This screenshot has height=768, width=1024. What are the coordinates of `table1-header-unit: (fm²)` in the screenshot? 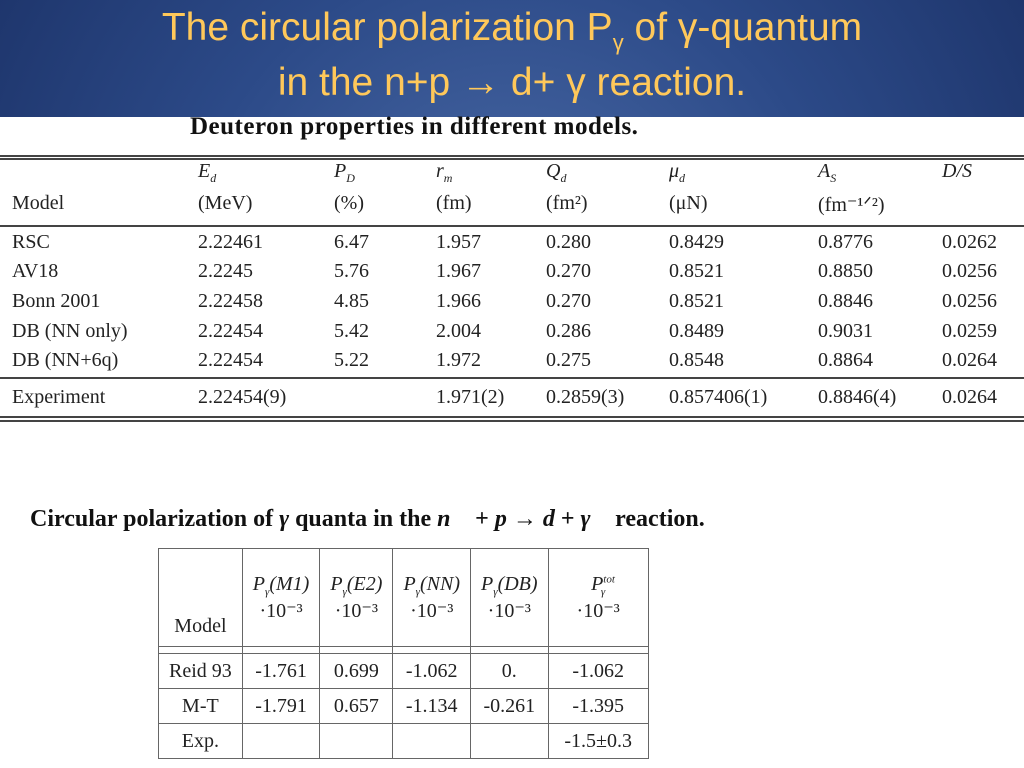 It's located at (567, 203).